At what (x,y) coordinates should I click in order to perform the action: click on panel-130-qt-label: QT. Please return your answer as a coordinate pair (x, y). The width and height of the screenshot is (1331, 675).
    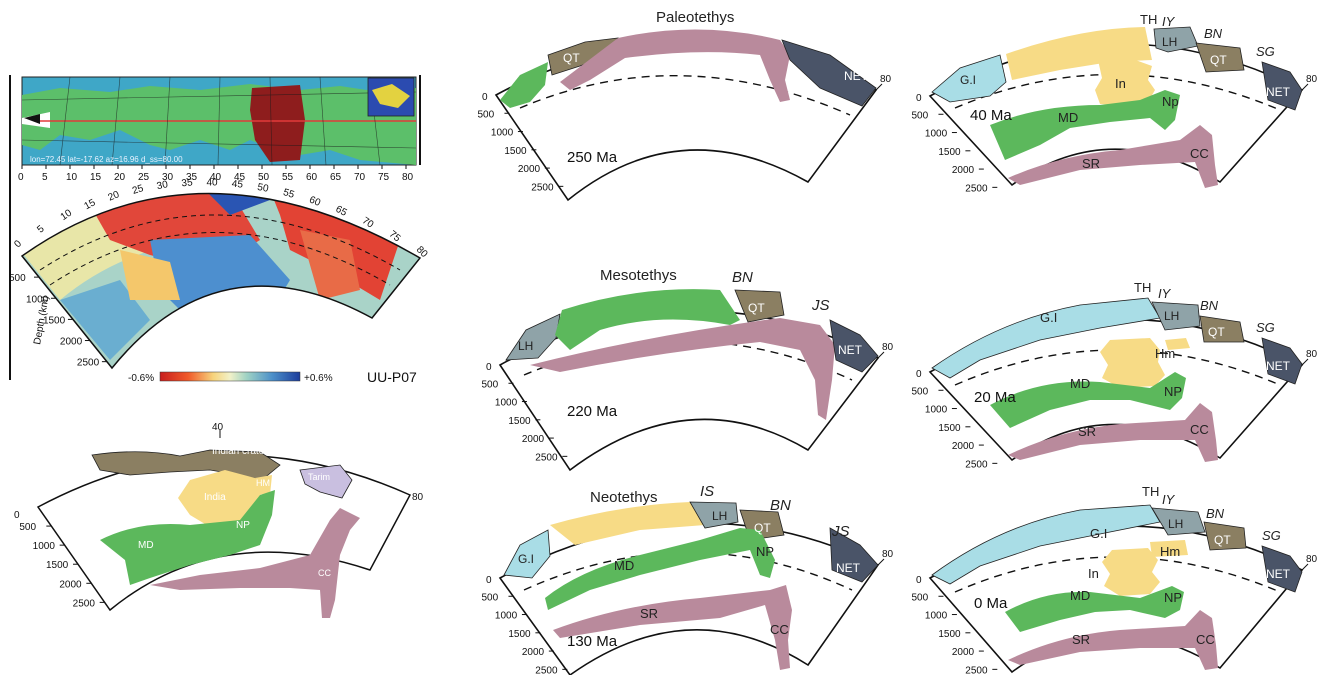
    Looking at the image, I should click on (762, 528).